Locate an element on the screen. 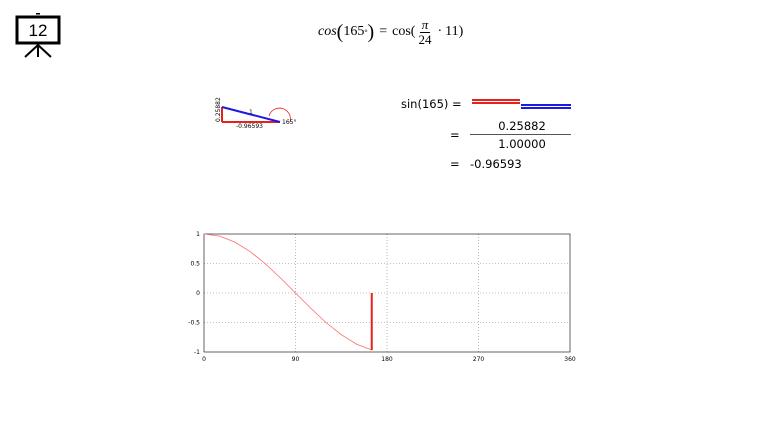 The image size is (758, 427). x-tick-label: 360 is located at coordinates (570, 359).